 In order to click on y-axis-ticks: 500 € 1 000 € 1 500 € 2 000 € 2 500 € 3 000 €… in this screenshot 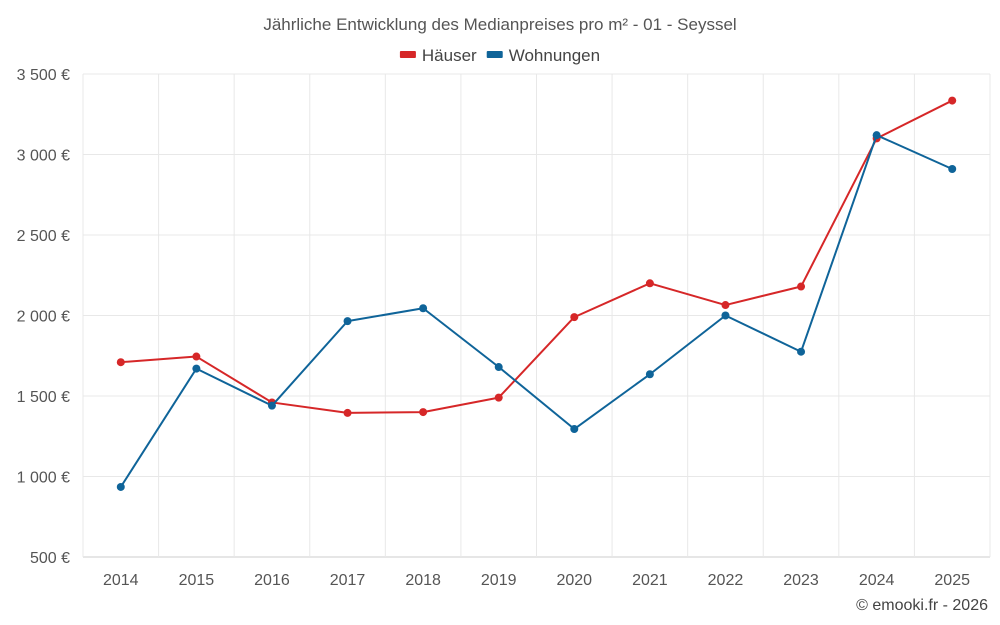, I will do `click(43, 317)`.